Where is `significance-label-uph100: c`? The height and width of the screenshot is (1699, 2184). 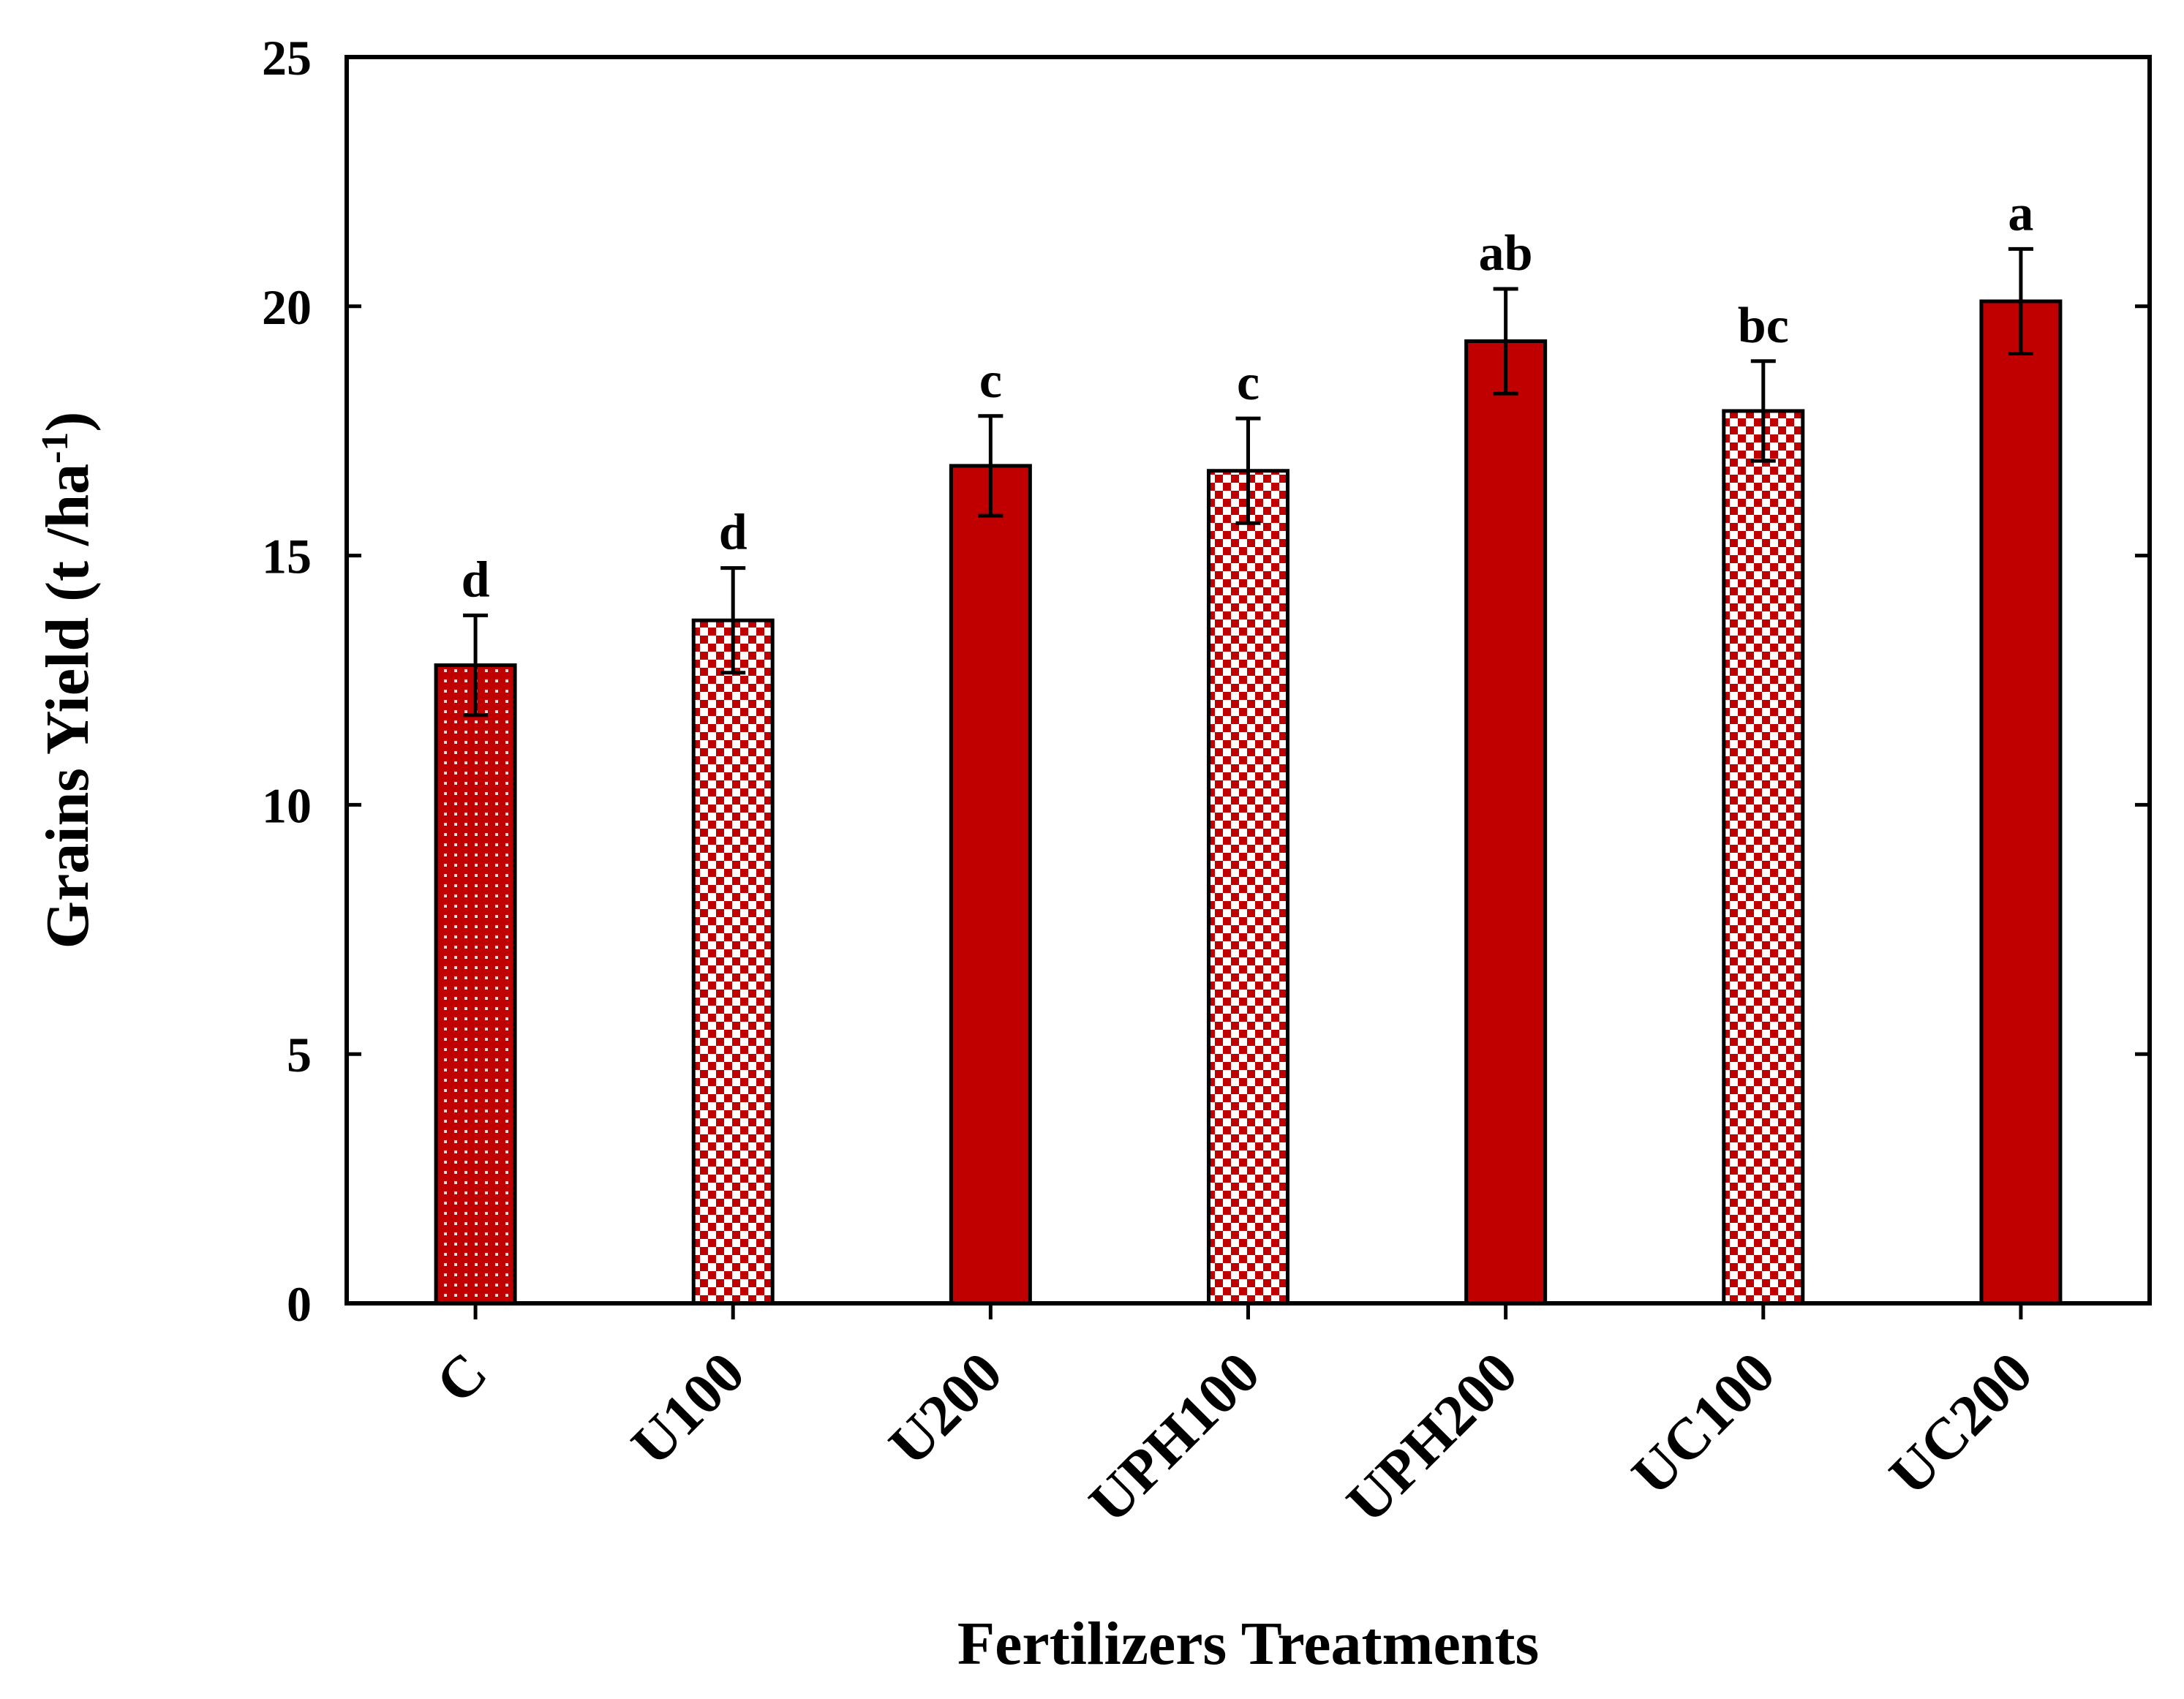 significance-label-uph100: c is located at coordinates (1248, 383).